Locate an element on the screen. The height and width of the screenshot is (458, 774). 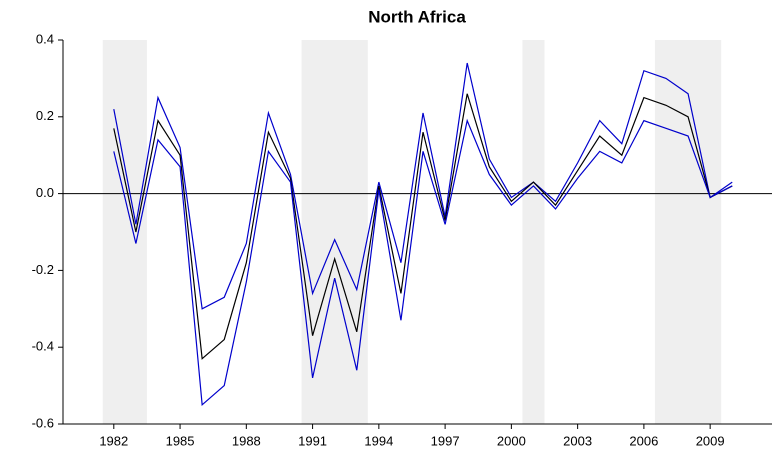
x-tick-label: 1991 is located at coordinates (312, 440).